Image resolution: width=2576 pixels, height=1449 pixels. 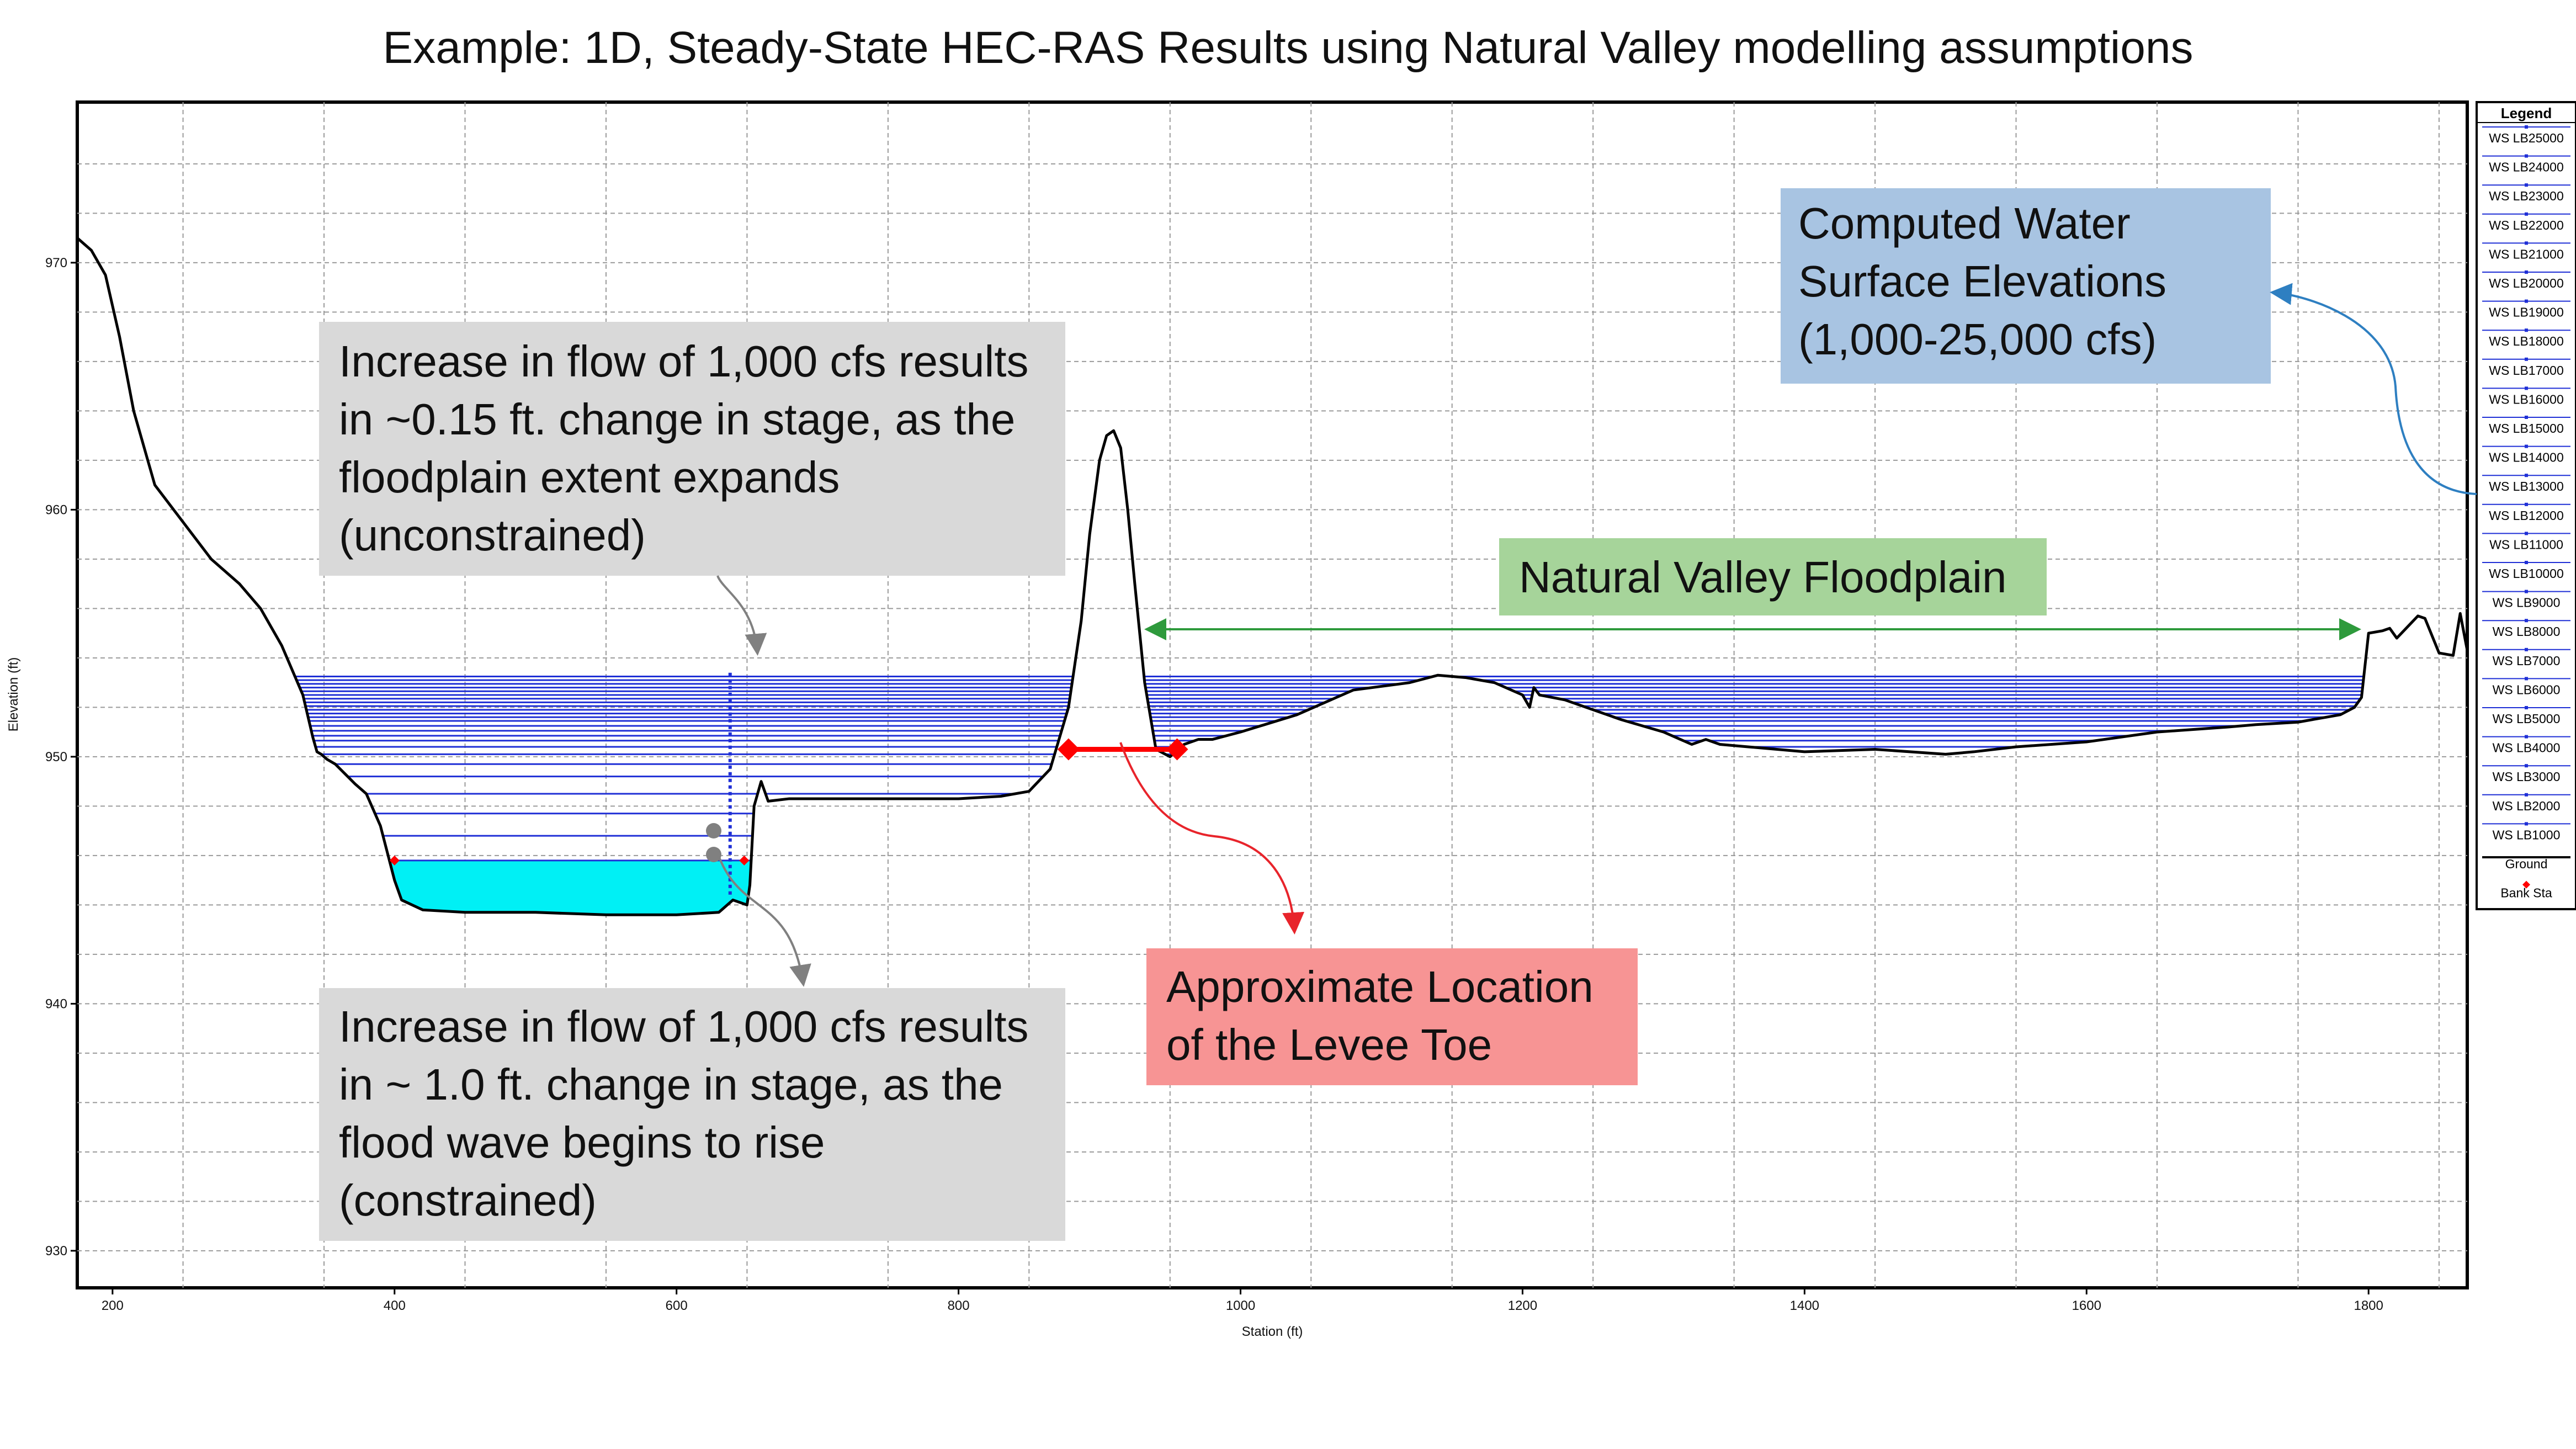 I want to click on legend-item-label: WS LB16000, so click(x=2526, y=399).